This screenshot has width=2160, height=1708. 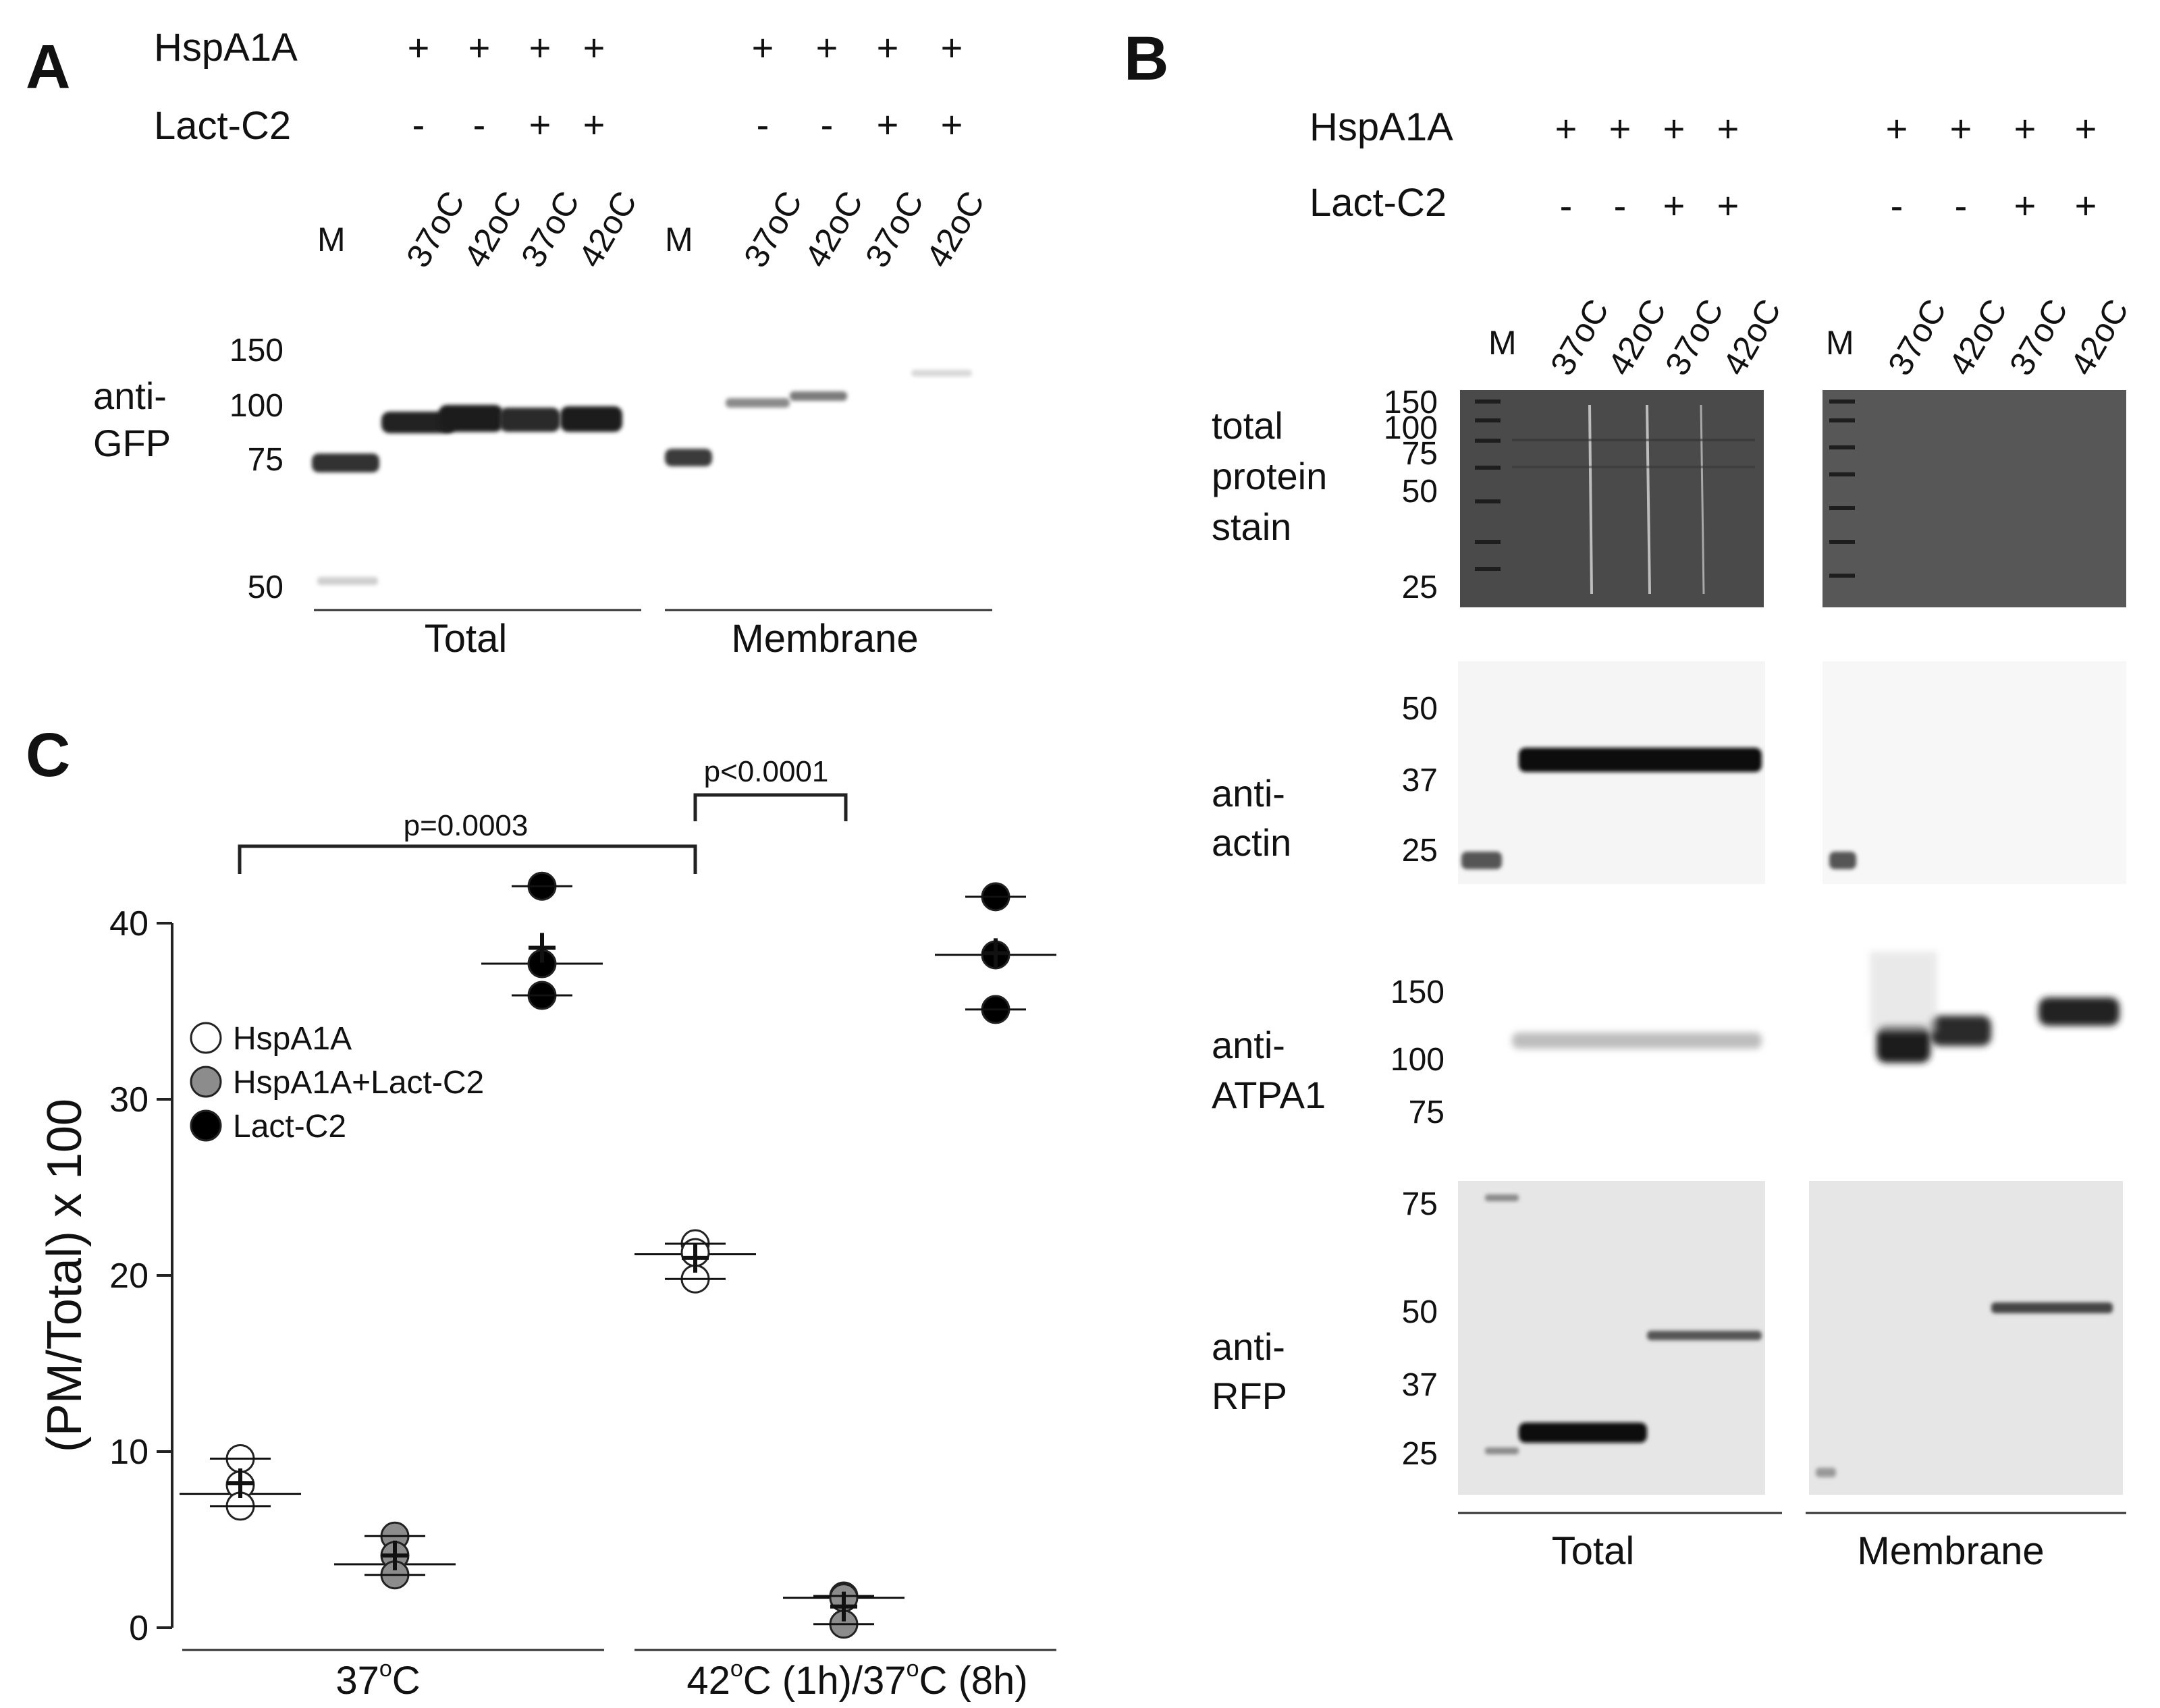 I want to click on blot-label-line: protein, so click(x=1269, y=476).